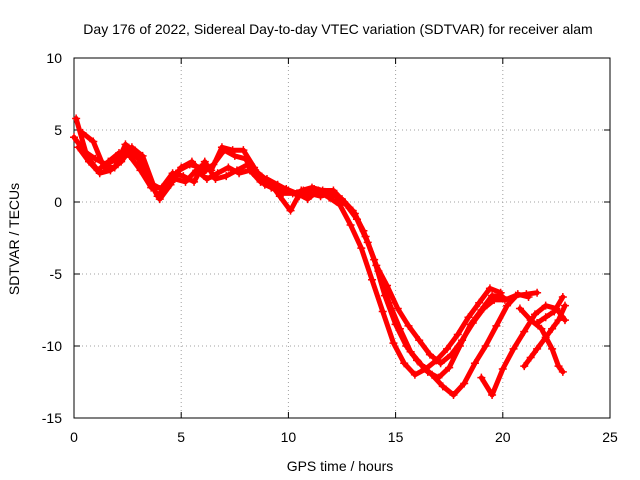 The width and height of the screenshot is (640, 480). I want to click on series-trace, so click(550, 310).